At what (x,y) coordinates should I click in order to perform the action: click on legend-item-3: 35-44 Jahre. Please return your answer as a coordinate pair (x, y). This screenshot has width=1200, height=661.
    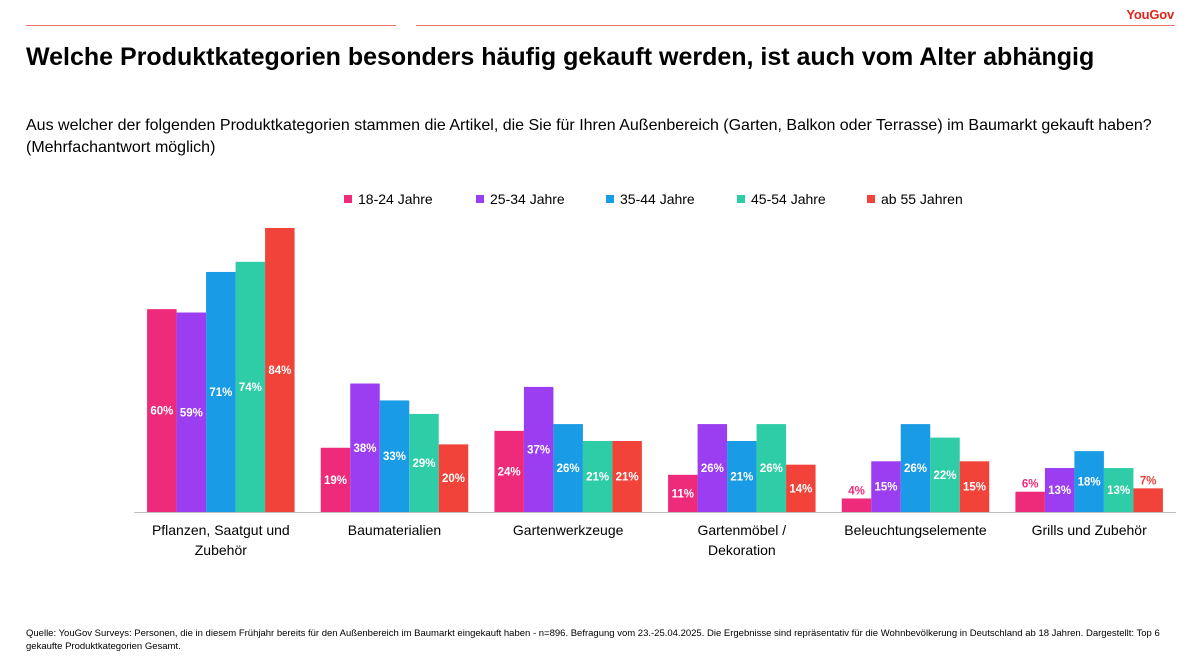
    Looking at the image, I should click on (650, 199).